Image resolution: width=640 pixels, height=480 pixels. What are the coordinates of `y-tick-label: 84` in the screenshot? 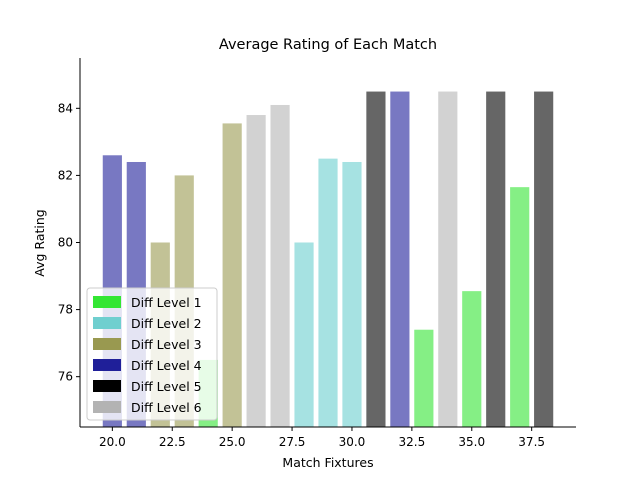 It's located at (65, 108).